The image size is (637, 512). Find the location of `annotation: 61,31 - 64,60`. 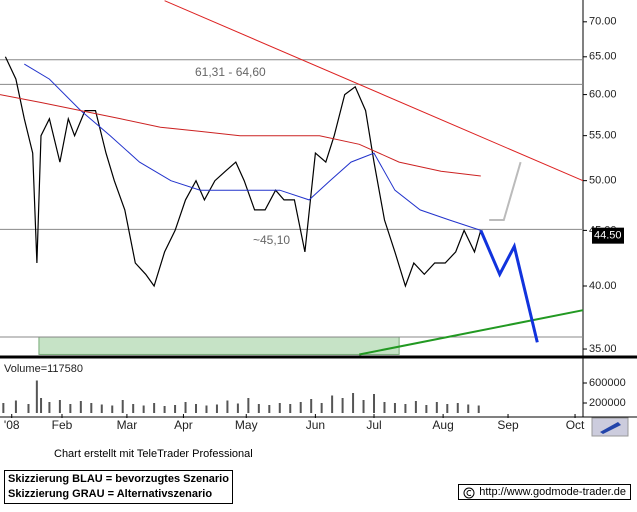

annotation: 61,31 - 64,60 is located at coordinates (230, 72).